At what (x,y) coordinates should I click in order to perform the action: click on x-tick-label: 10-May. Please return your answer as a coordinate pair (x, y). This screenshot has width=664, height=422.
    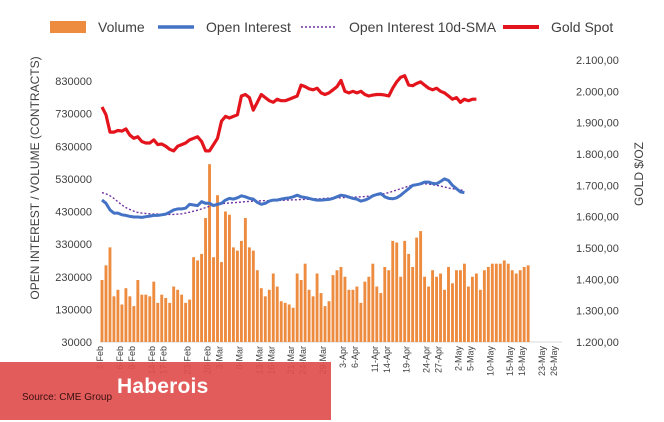
    Looking at the image, I should click on (490, 361).